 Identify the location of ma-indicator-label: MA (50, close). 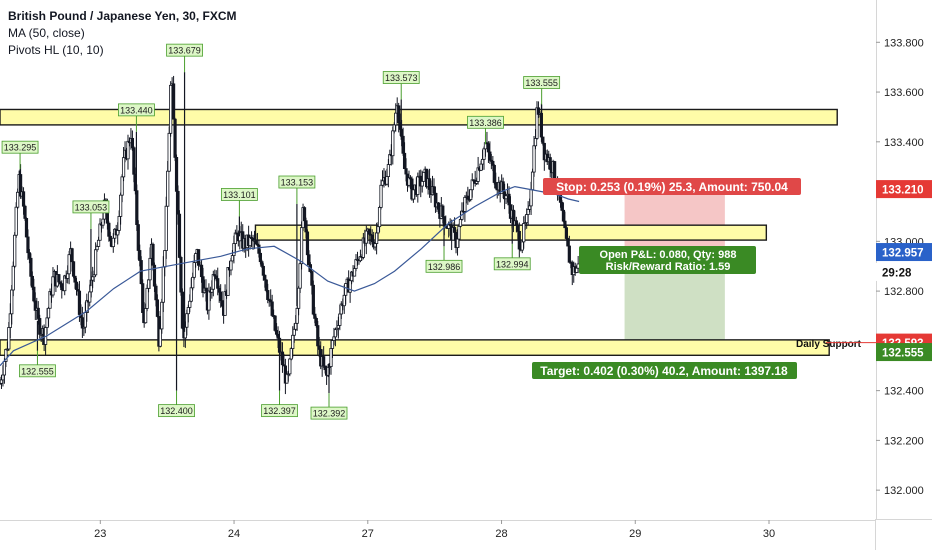
(46, 33).